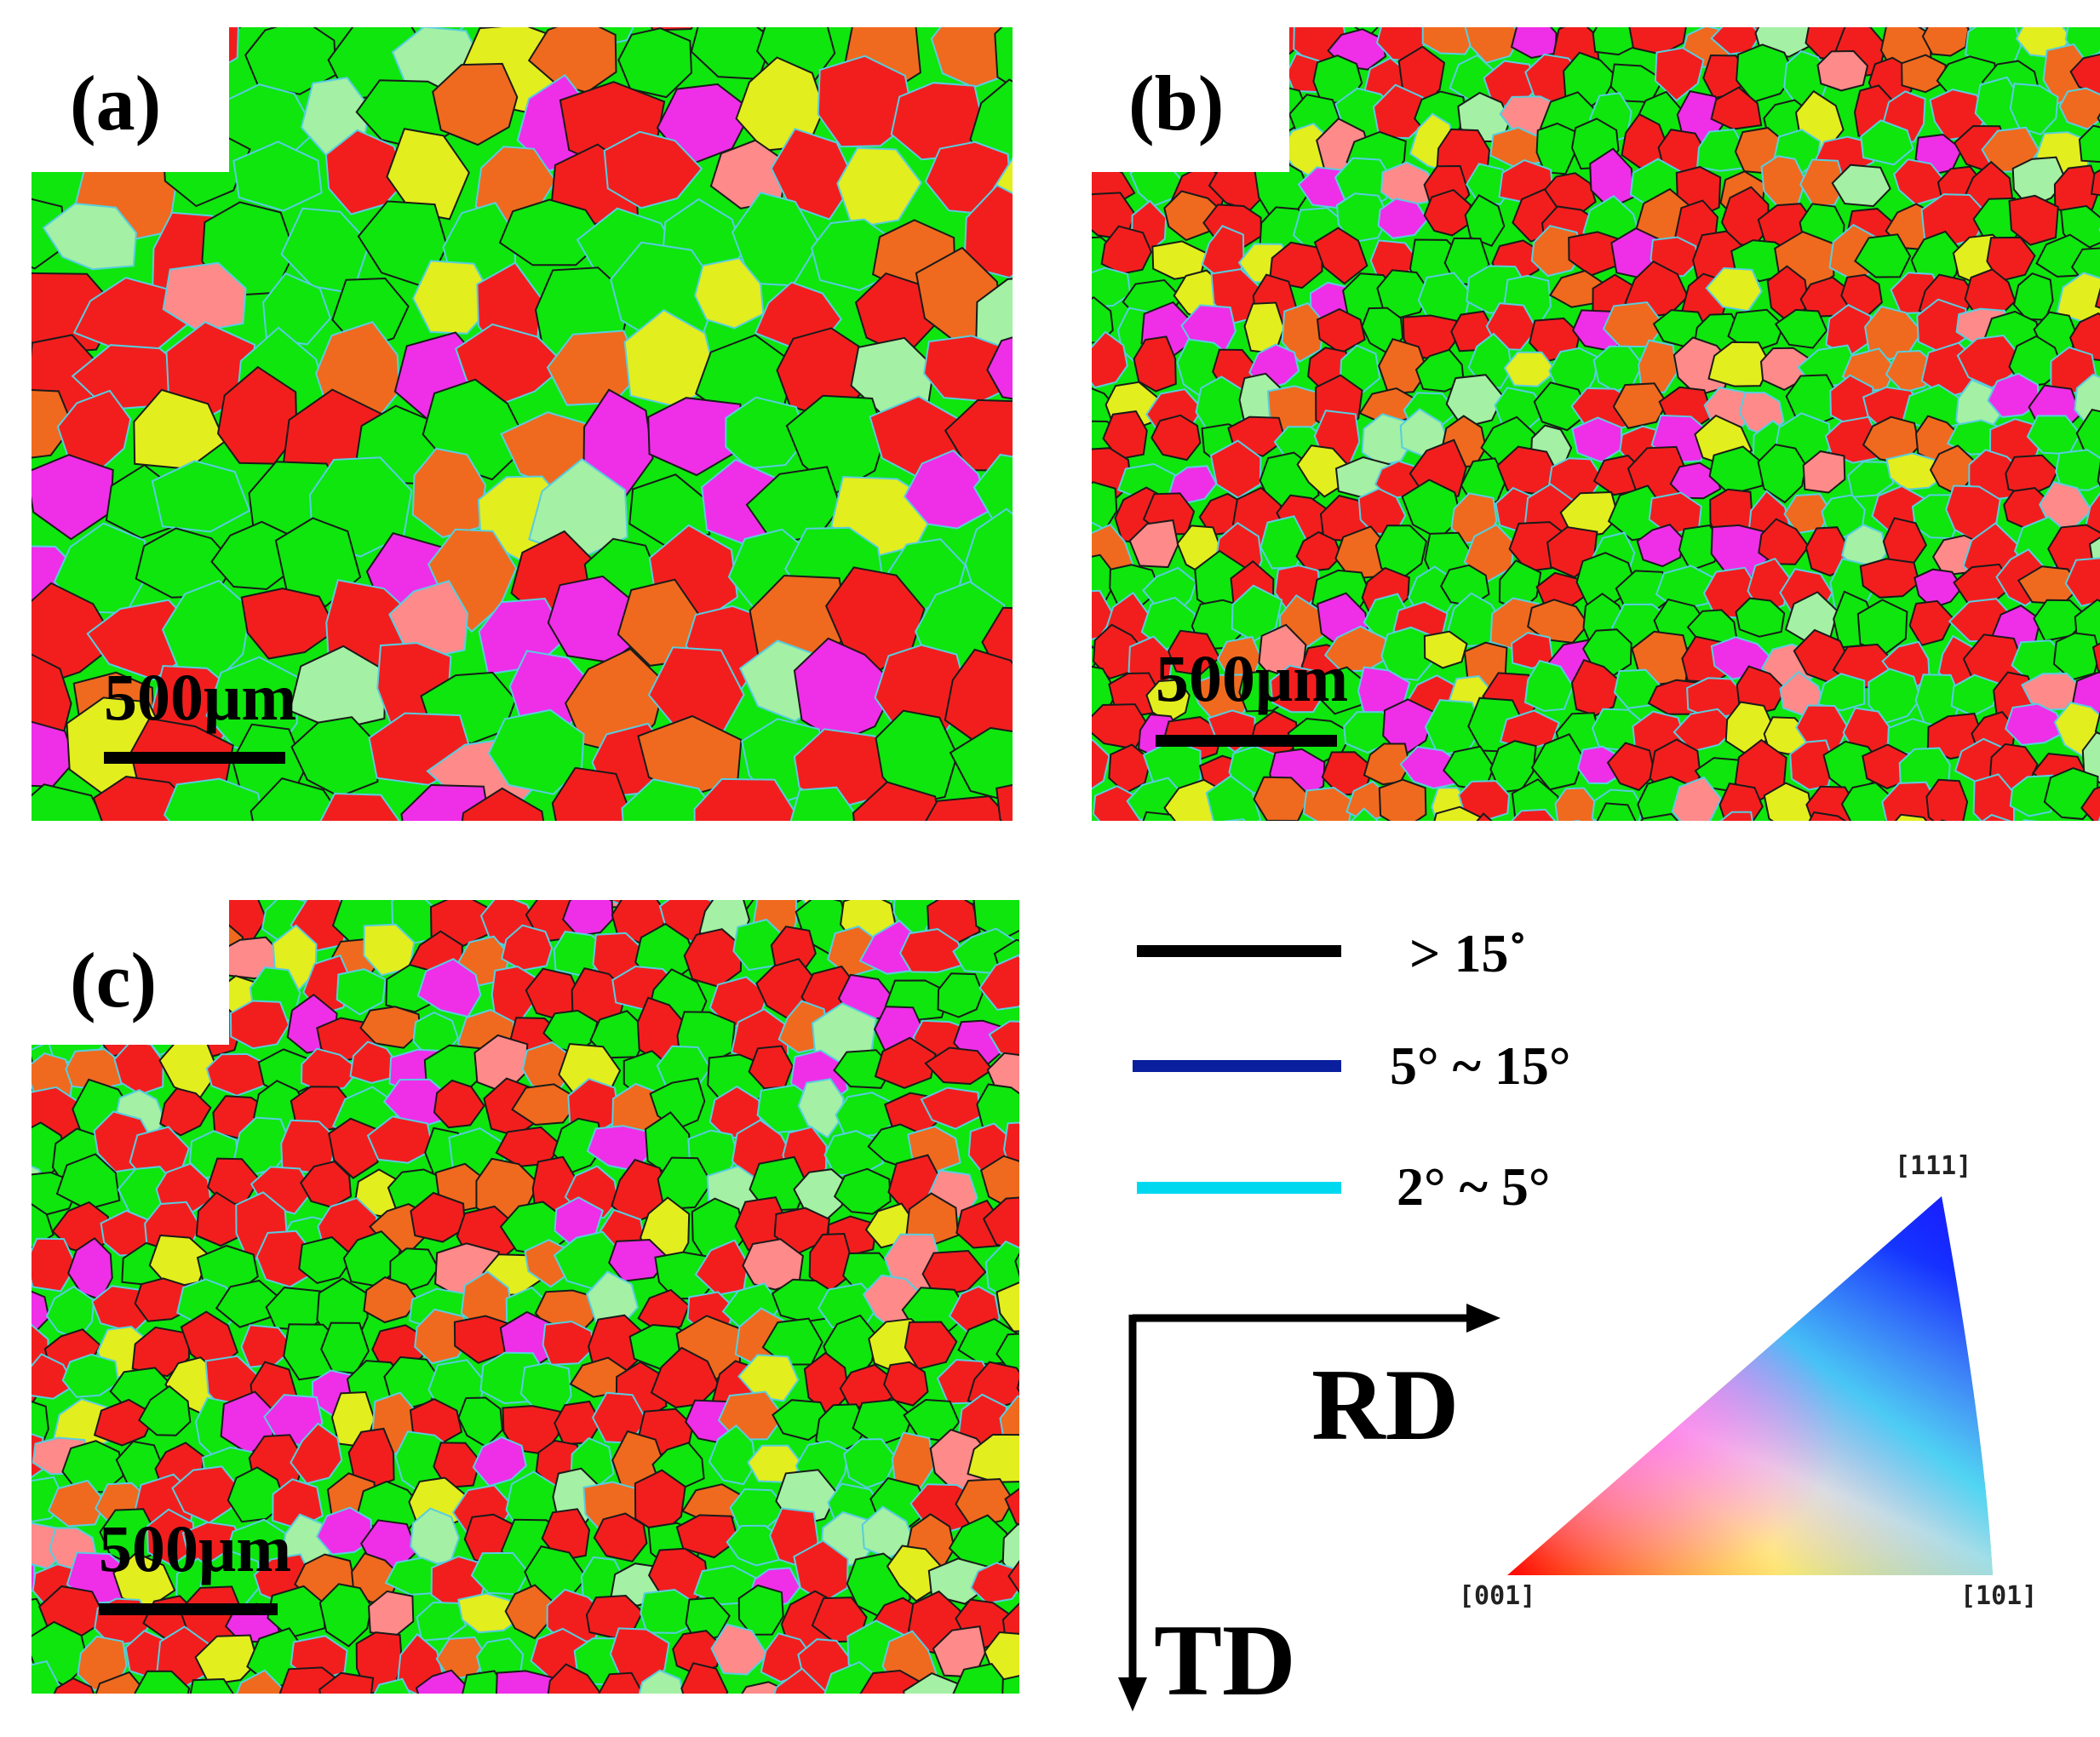 The height and width of the screenshot is (1737, 2100). Describe the element at coordinates (1497, 1596) in the screenshot. I see `ipf-label-001: [001]` at that location.